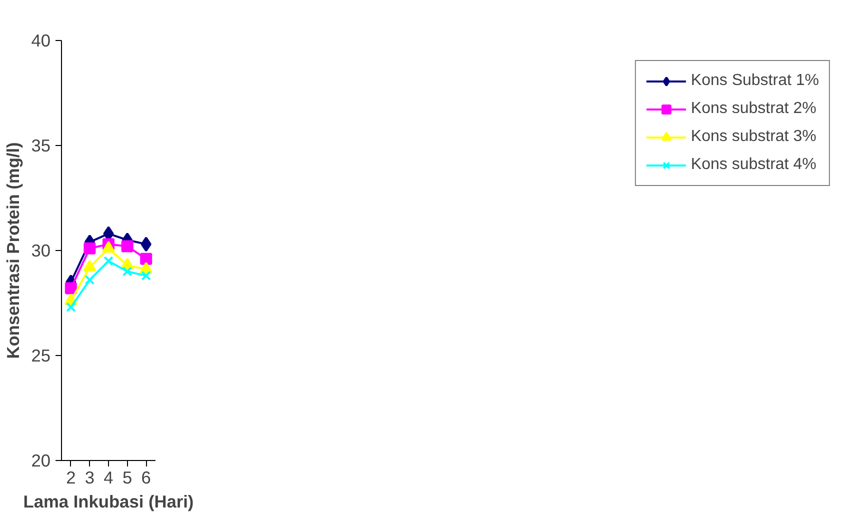 This screenshot has height=516, width=852. Describe the element at coordinates (754, 81) in the screenshot. I see `legend-label: Kons Substrat 1%` at that location.